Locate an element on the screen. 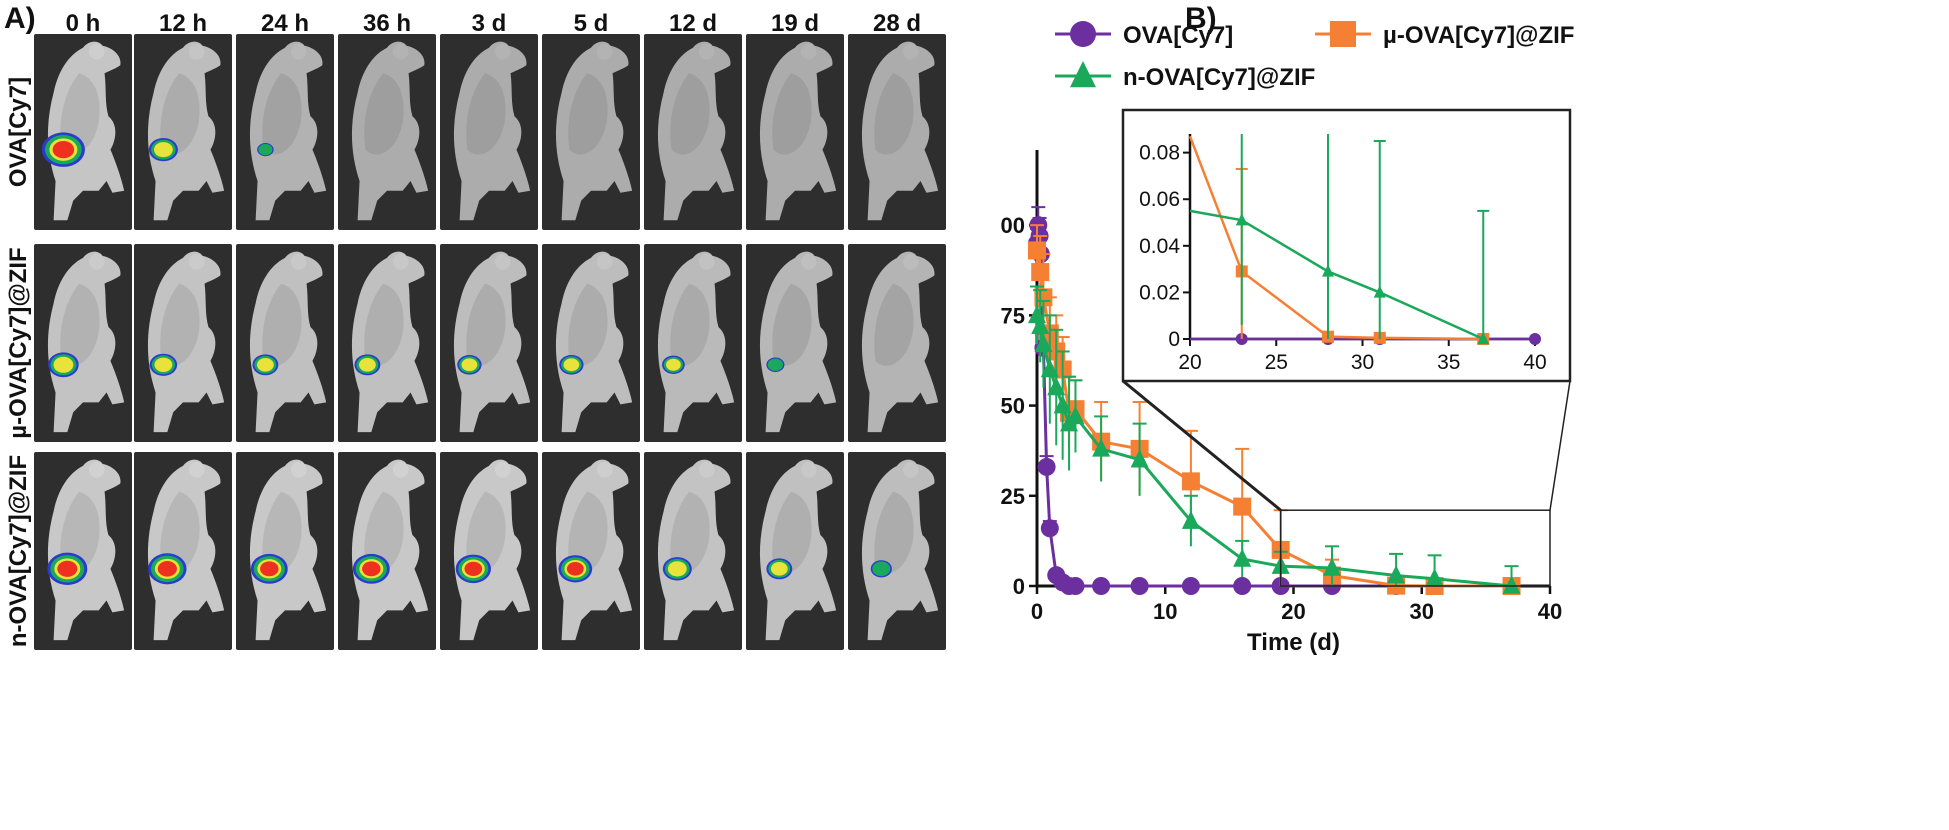 This screenshot has height=830, width=1949. y-tick-label: 0.50 is located at coordinates (1012, 406).